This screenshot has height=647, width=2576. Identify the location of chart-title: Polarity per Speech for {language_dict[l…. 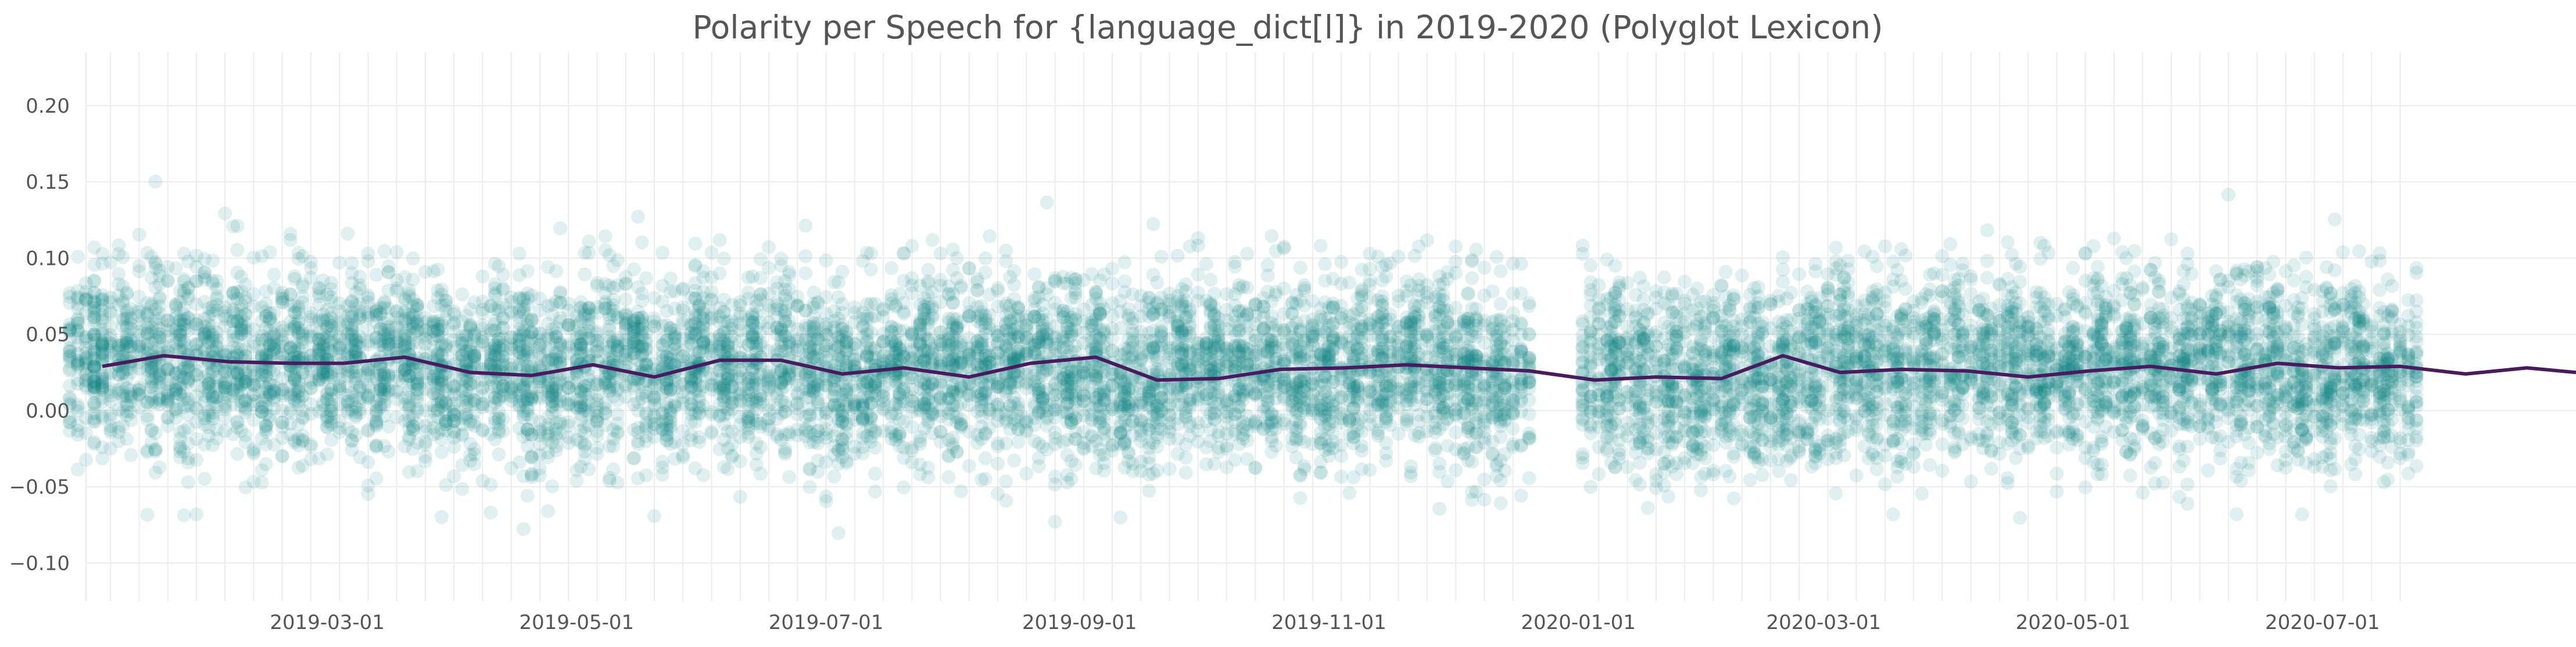
(1287, 27).